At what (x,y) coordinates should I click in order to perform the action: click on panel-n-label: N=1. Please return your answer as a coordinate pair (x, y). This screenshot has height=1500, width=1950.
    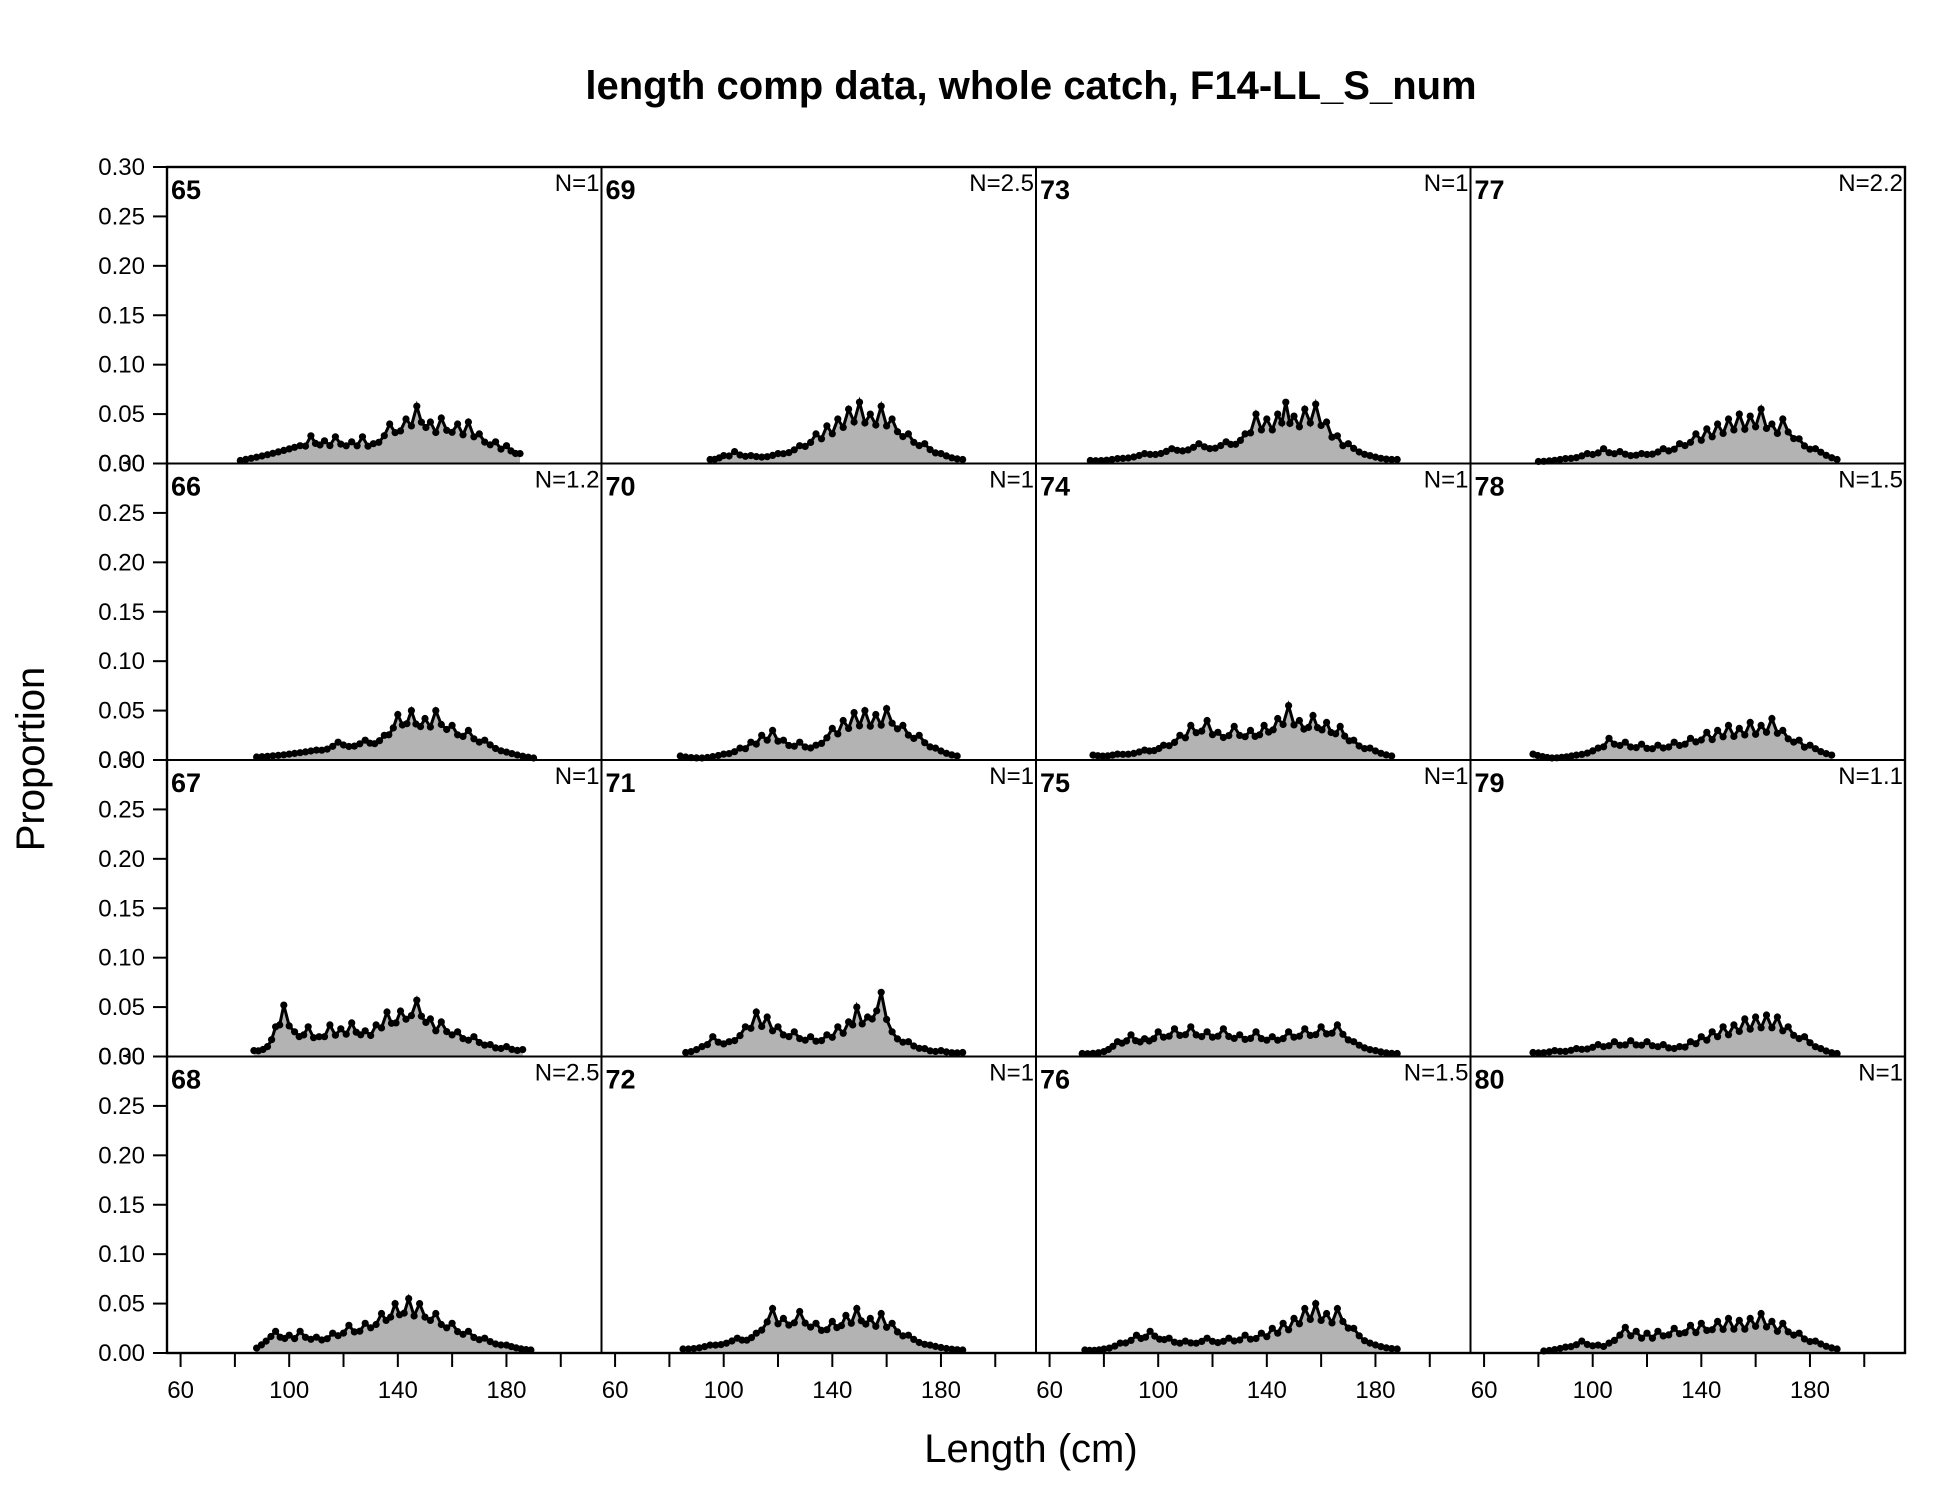
    Looking at the image, I should click on (1880, 1073).